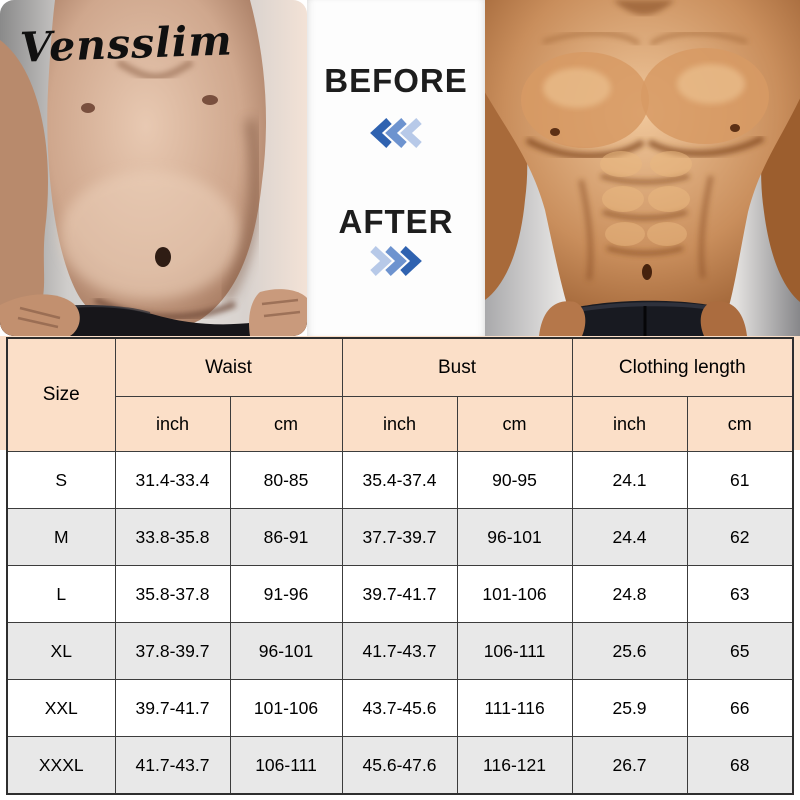  Describe the element at coordinates (61, 651) in the screenshot. I see `size-cell: XL` at that location.